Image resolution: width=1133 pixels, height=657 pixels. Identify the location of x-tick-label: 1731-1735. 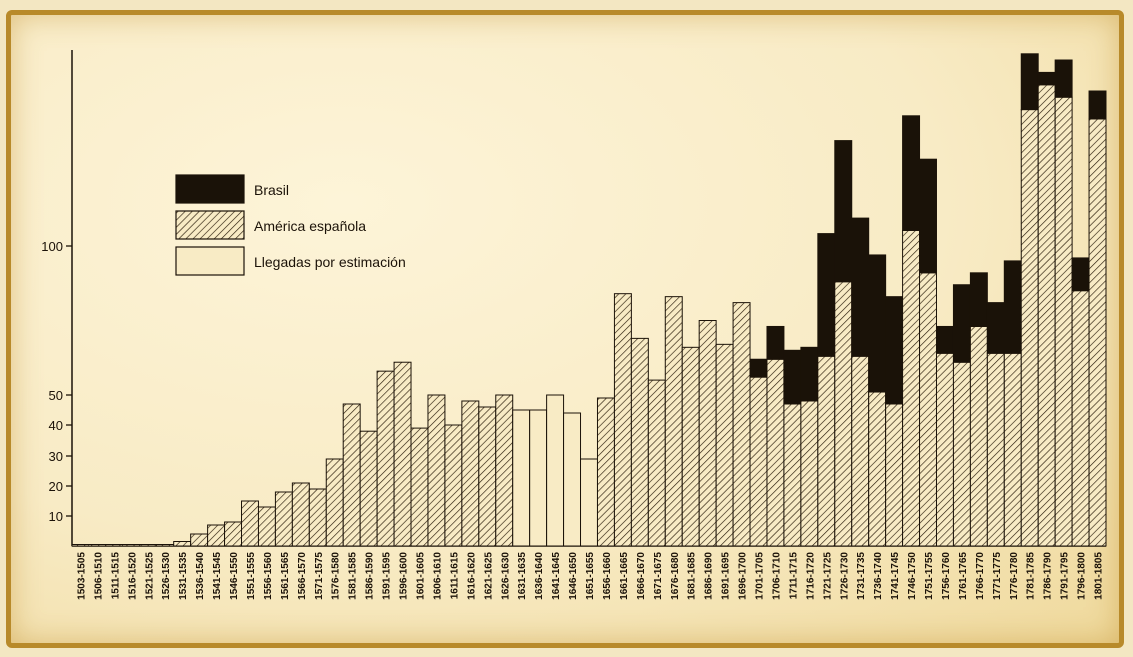
(861, 576).